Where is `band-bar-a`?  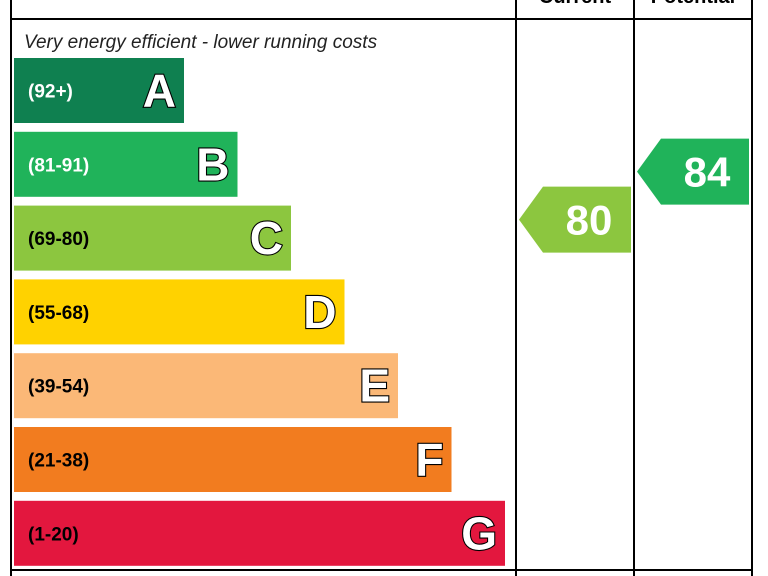 band-bar-a is located at coordinates (99, 90).